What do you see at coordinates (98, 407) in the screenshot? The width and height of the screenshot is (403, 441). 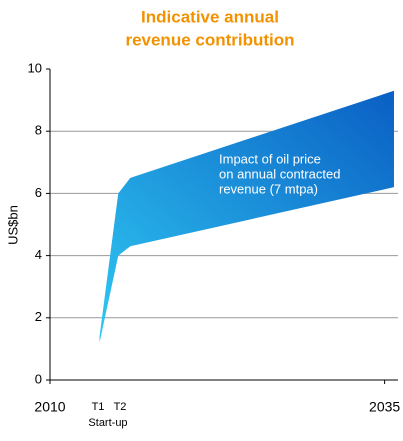 I see `x-note: T1` at bounding box center [98, 407].